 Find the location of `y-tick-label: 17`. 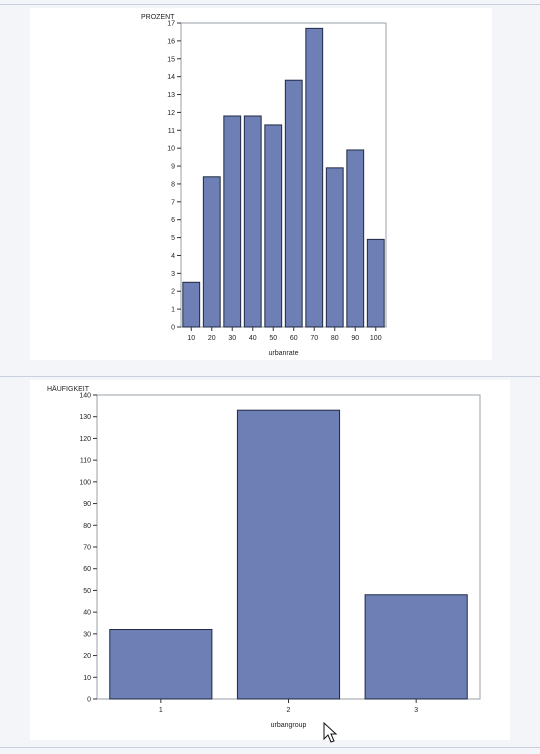

y-tick-label: 17 is located at coordinates (171, 24).